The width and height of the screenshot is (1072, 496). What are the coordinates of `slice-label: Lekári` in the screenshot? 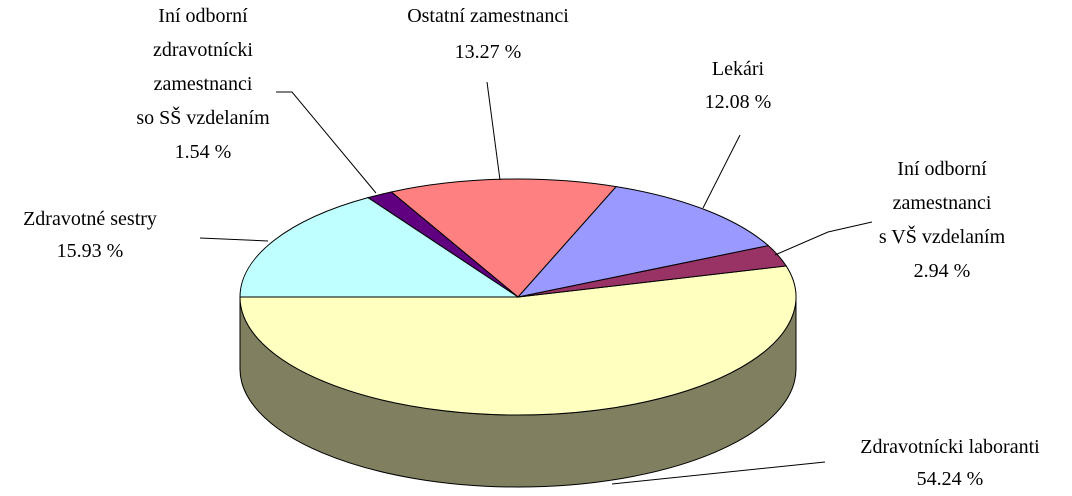 It's located at (738, 69).